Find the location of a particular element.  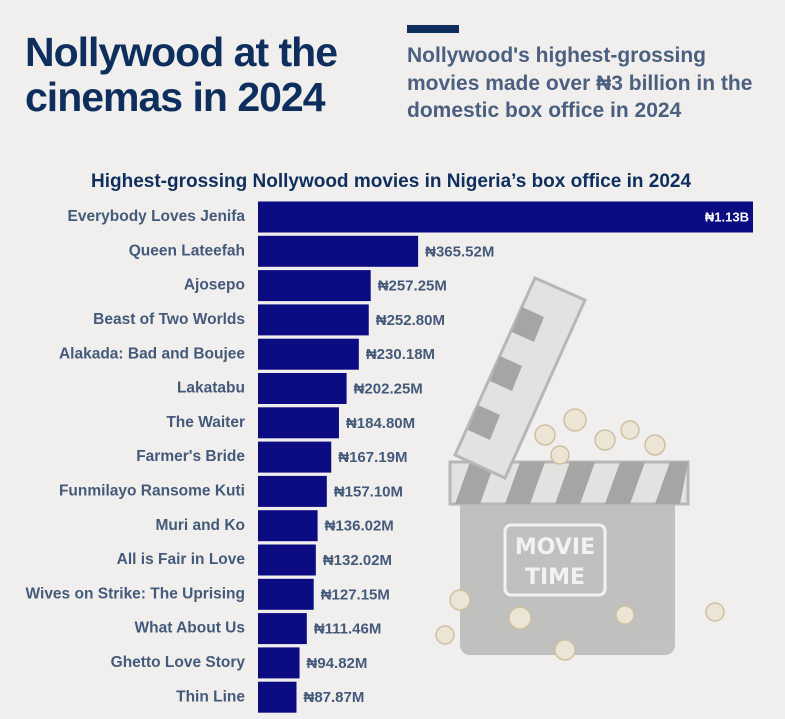

value-label: ₦136.02M is located at coordinates (359, 526).